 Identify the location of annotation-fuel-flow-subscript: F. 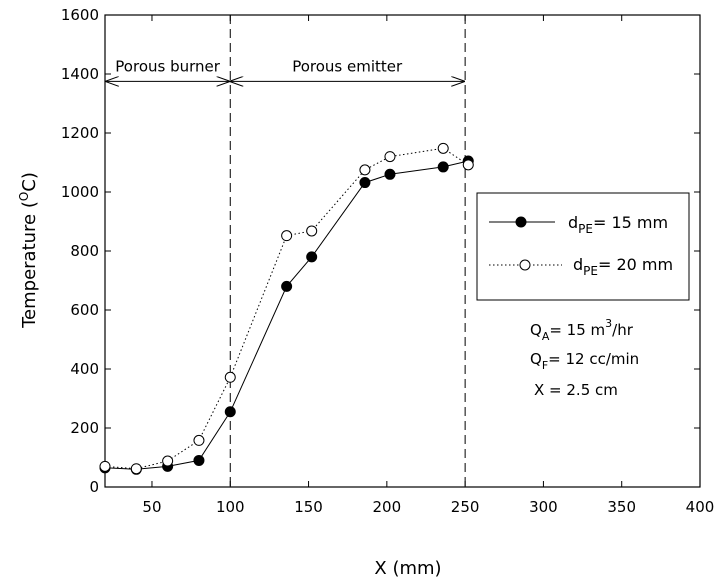
(545, 365).